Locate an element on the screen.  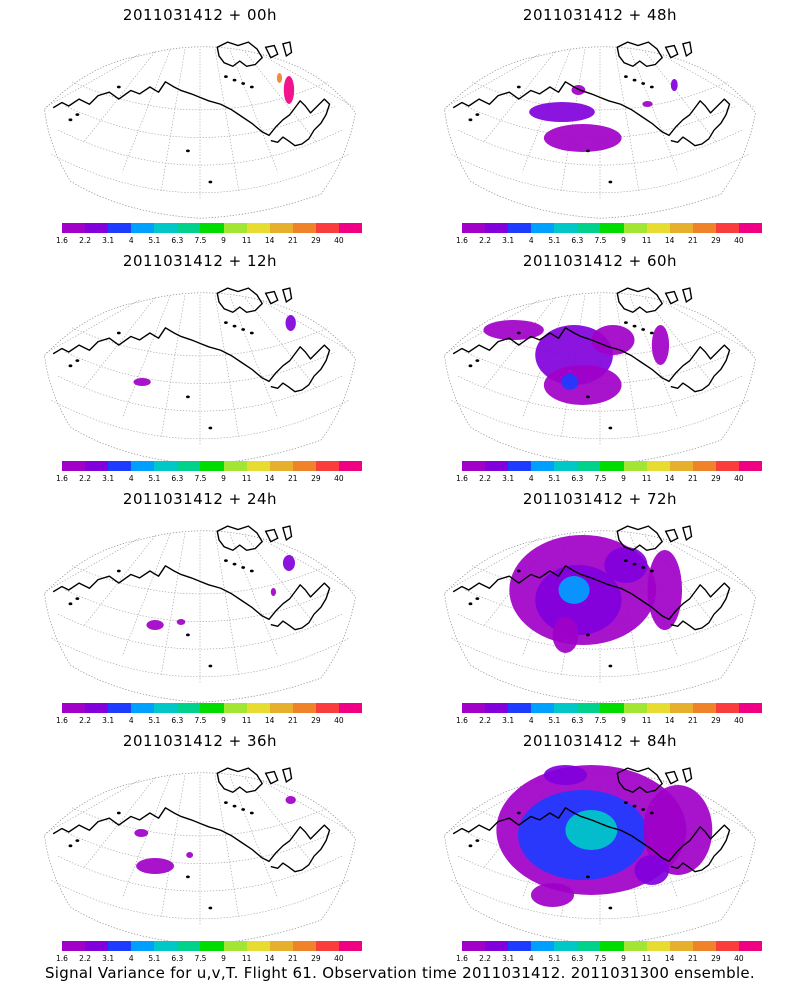
colorbar-tick-label: 14 is located at coordinates (269, 720).